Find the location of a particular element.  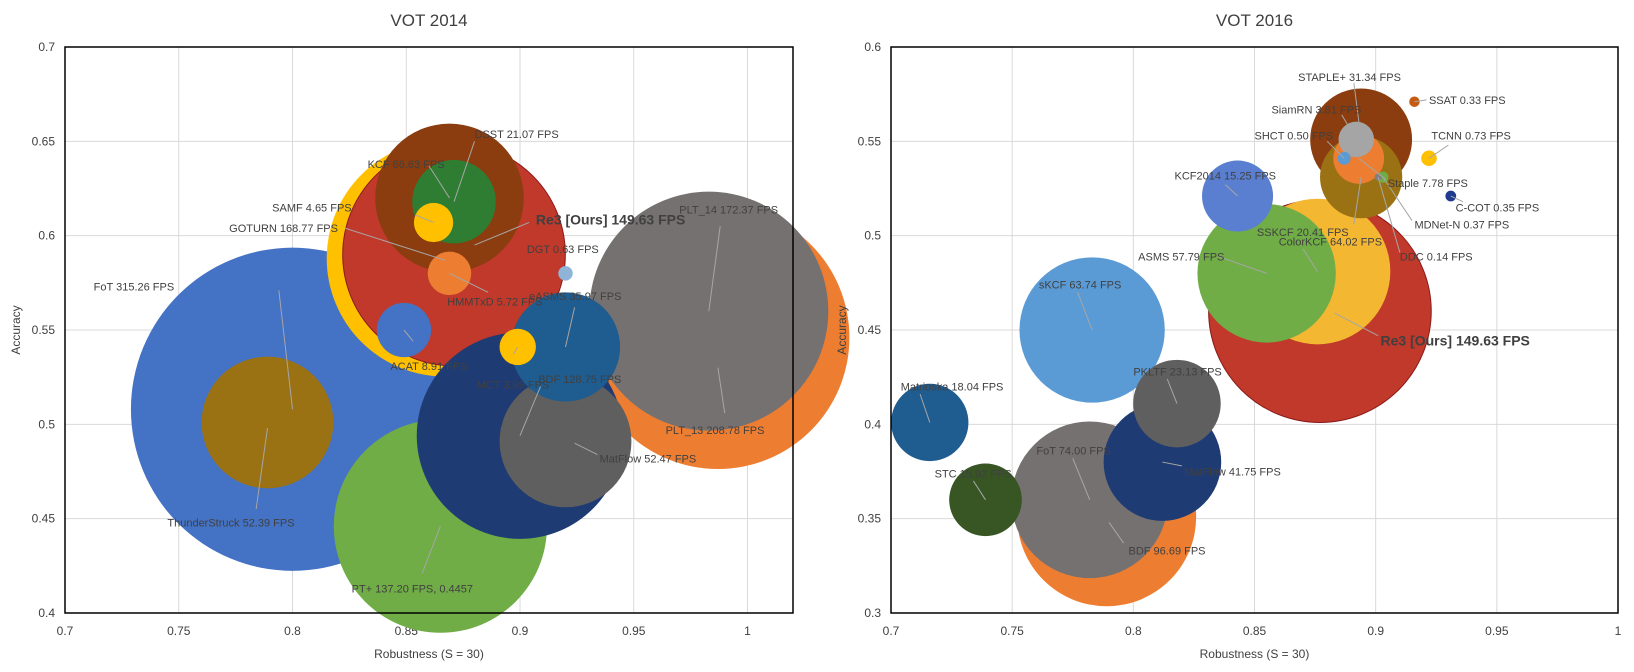

data-label: sKCF 63.74 FPS is located at coordinates (1080, 286).